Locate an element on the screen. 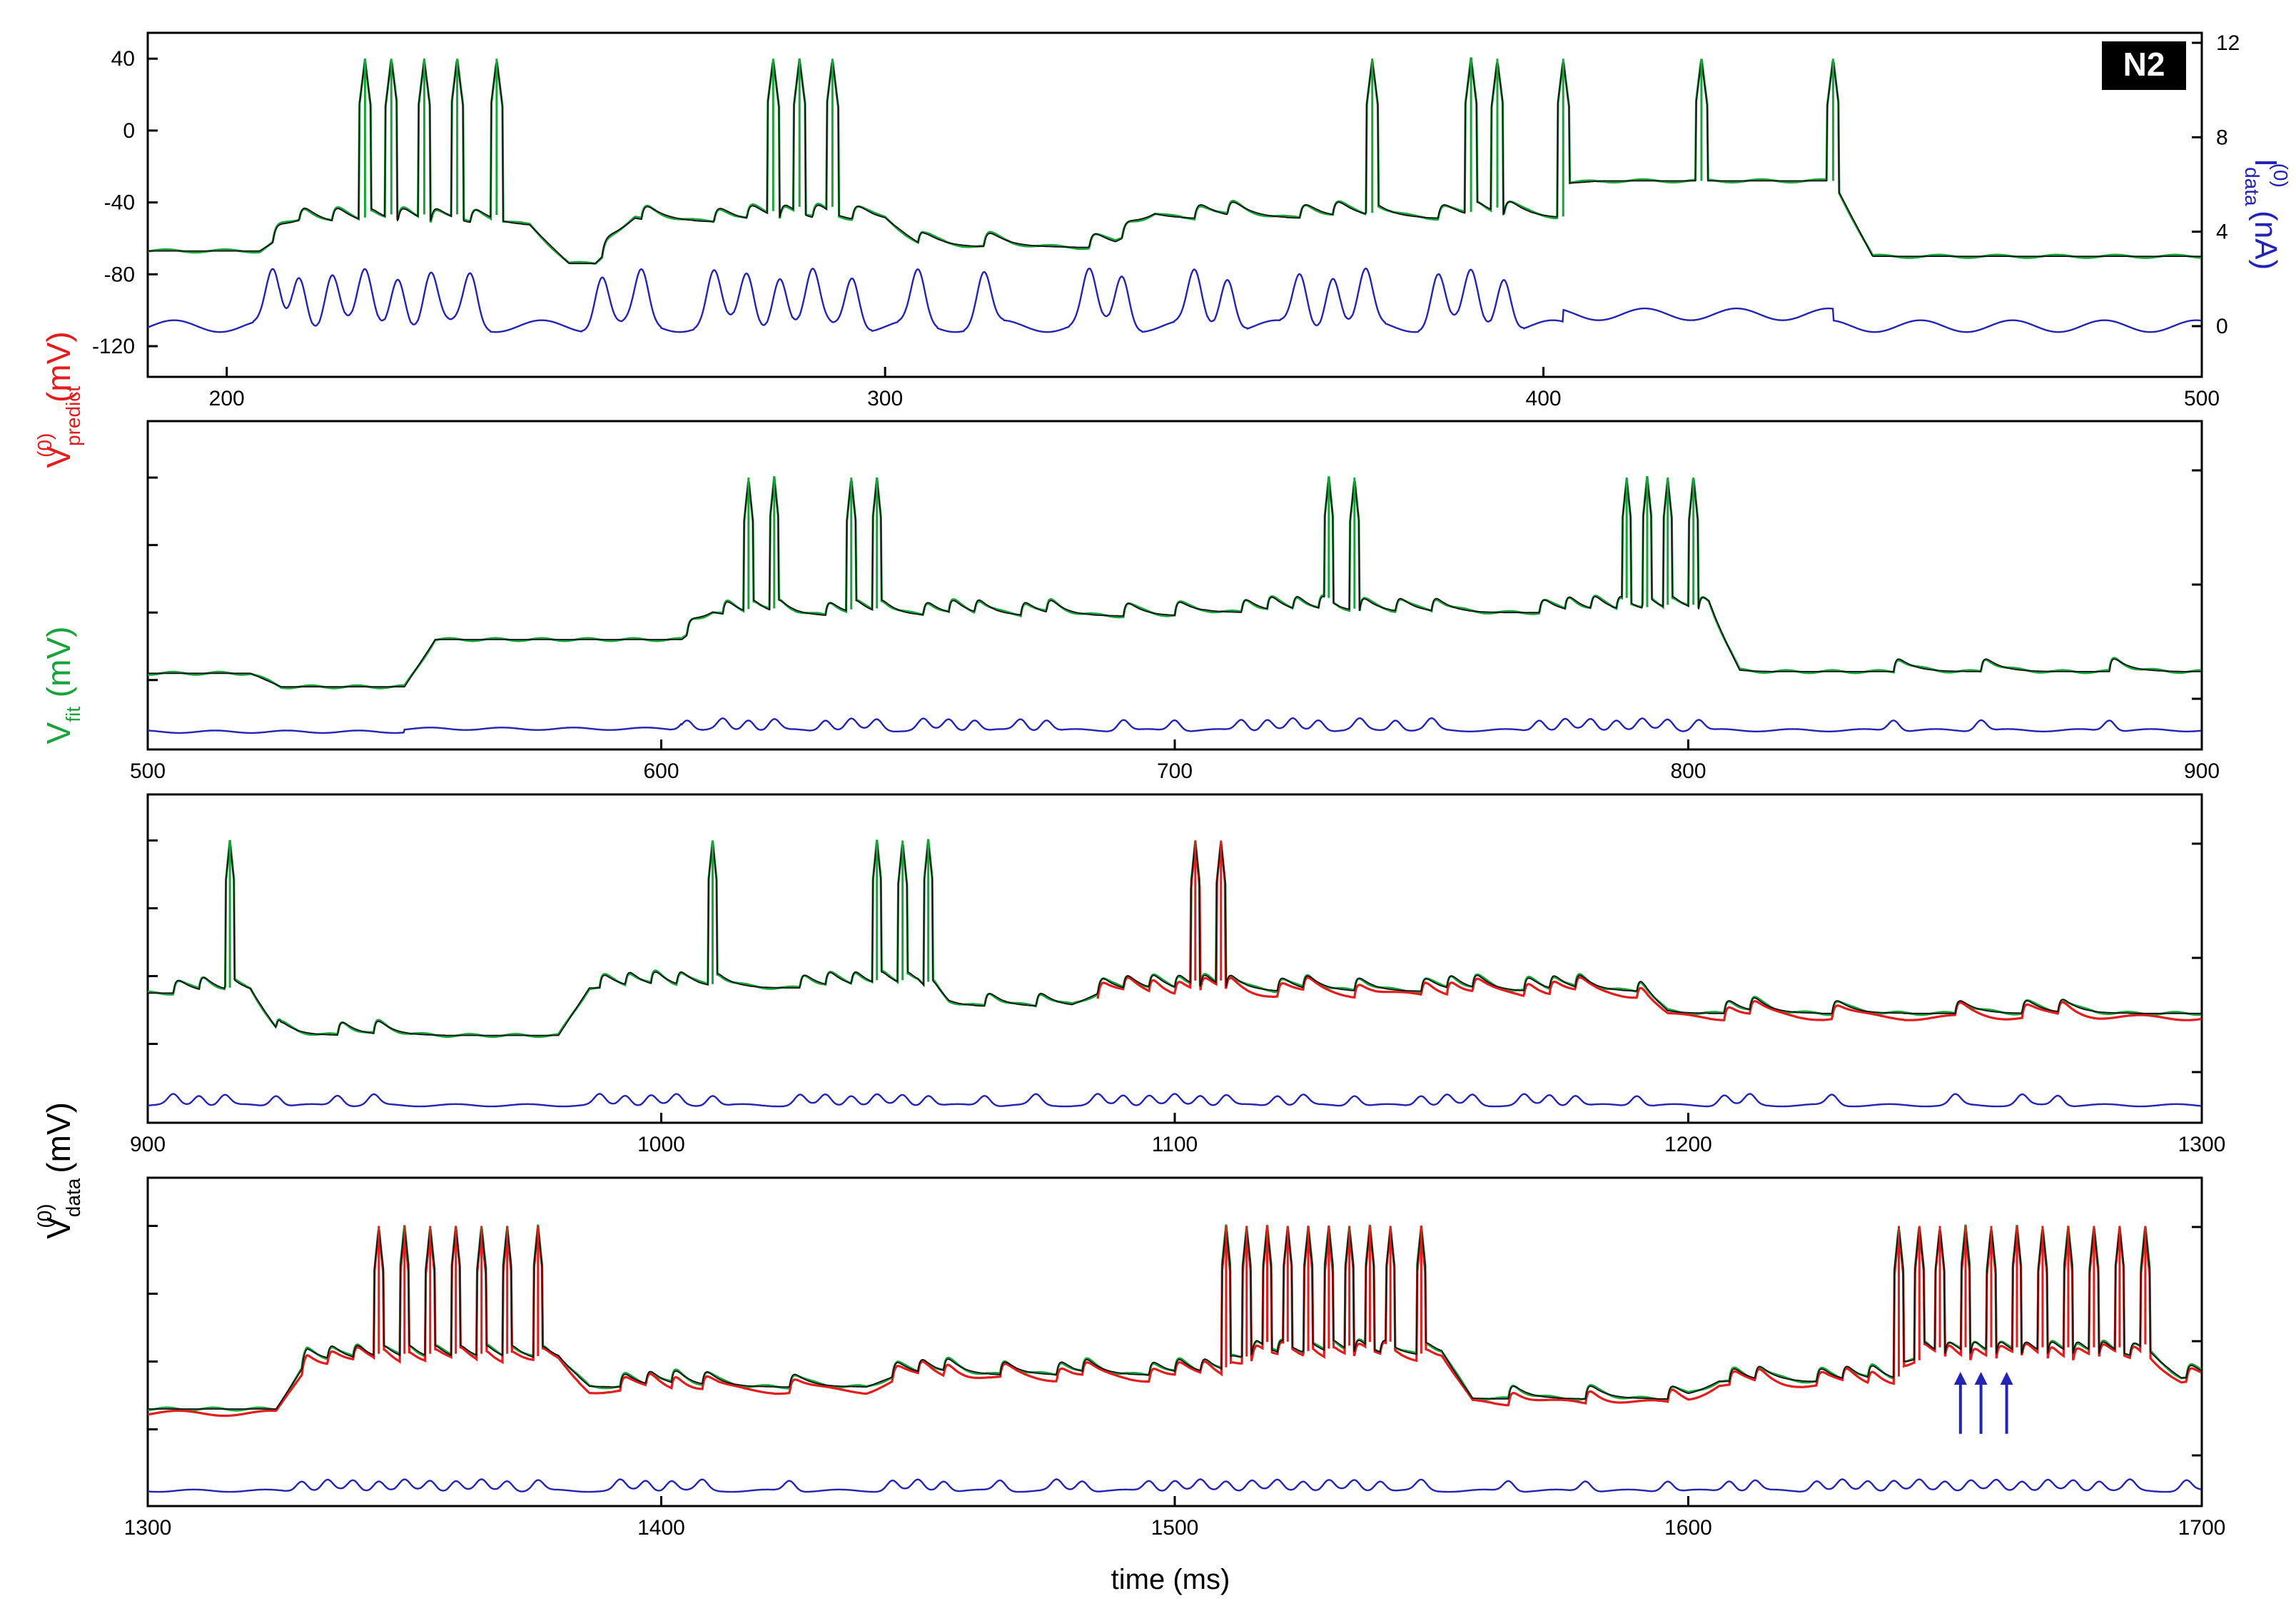  y-tick-label: 40 is located at coordinates (123, 59).